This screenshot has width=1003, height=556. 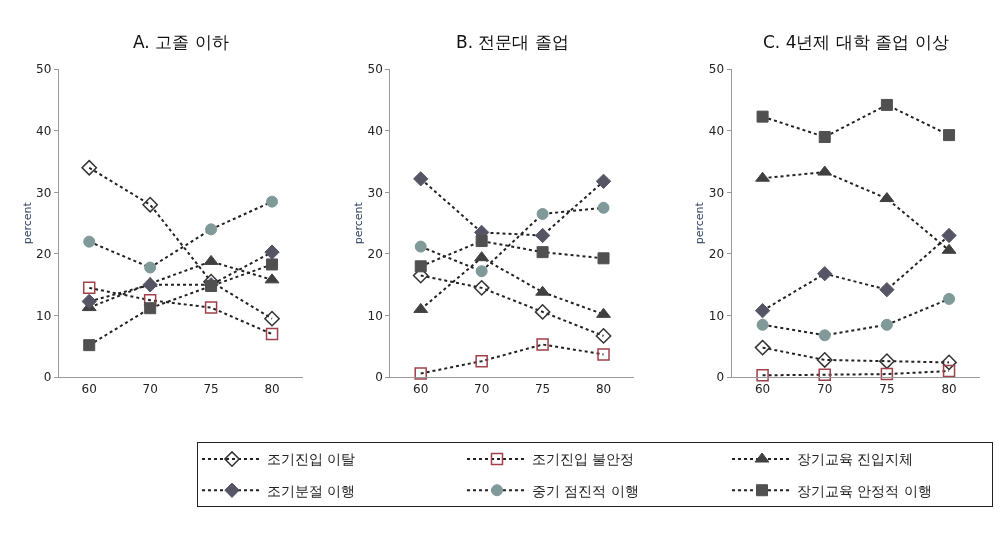 What do you see at coordinates (585, 490) in the screenshot?
I see `legend-label: 중기 점진적 이행` at bounding box center [585, 490].